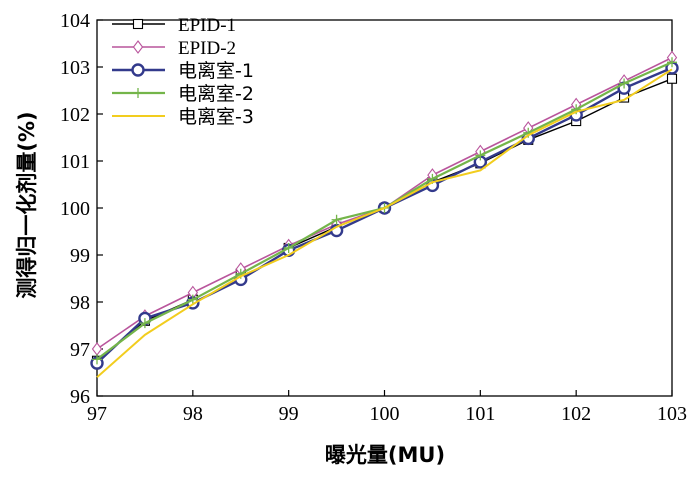  What do you see at coordinates (97, 414) in the screenshot?
I see `x-tick-label: 97` at bounding box center [97, 414].